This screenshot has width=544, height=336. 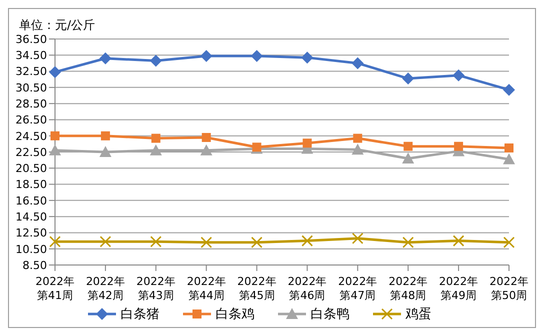 I want to click on y-tick-label: 26.50, so click(x=31, y=120).